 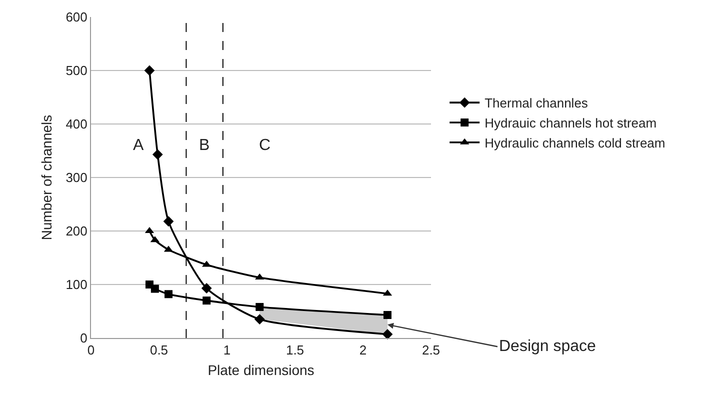 I want to click on legend-label: Hydraulic channels cold stream, so click(x=575, y=142).